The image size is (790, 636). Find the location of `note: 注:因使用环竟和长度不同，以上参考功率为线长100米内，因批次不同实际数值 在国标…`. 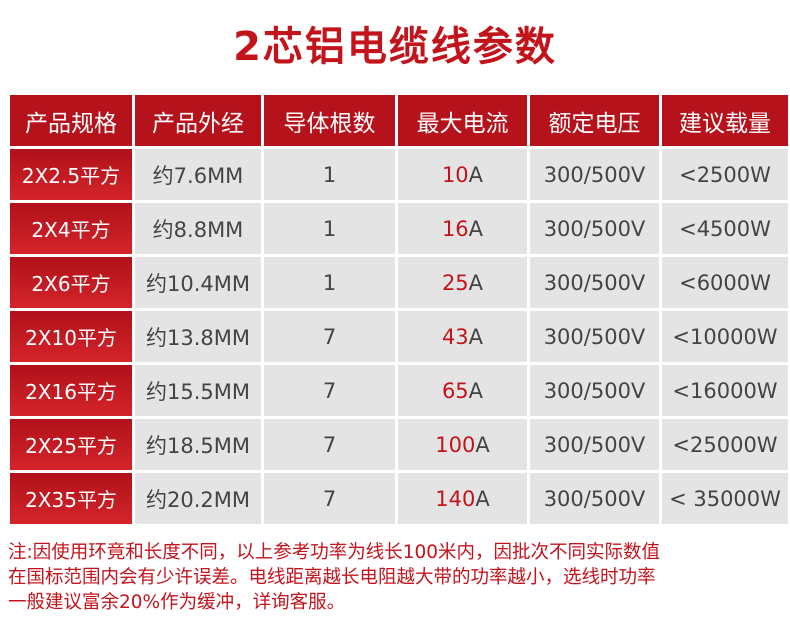

note: 注:因使用环竟和长度不同，以上参考功率为线长100米内，因批次不同实际数值 在国标… is located at coordinates (398, 577).